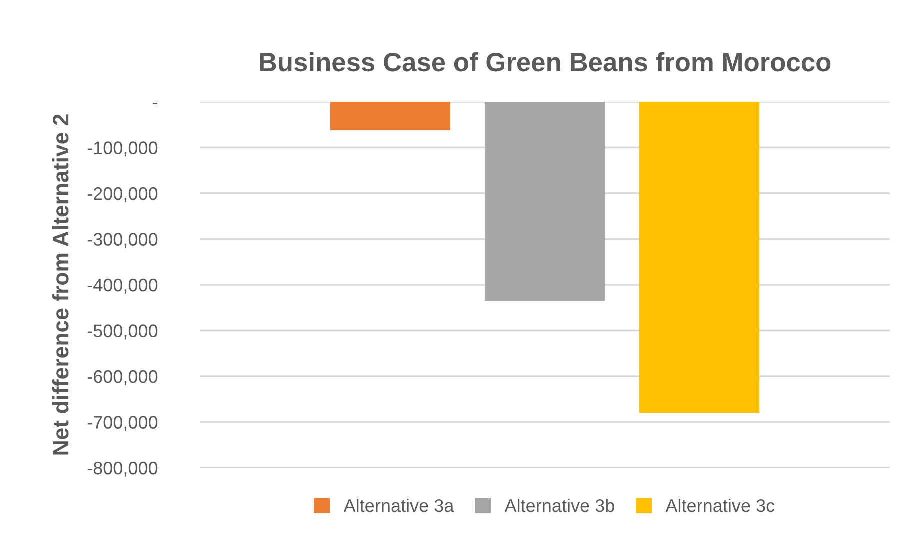  Describe the element at coordinates (123, 378) in the screenshot. I see `y-tick-label: -600,000` at that location.